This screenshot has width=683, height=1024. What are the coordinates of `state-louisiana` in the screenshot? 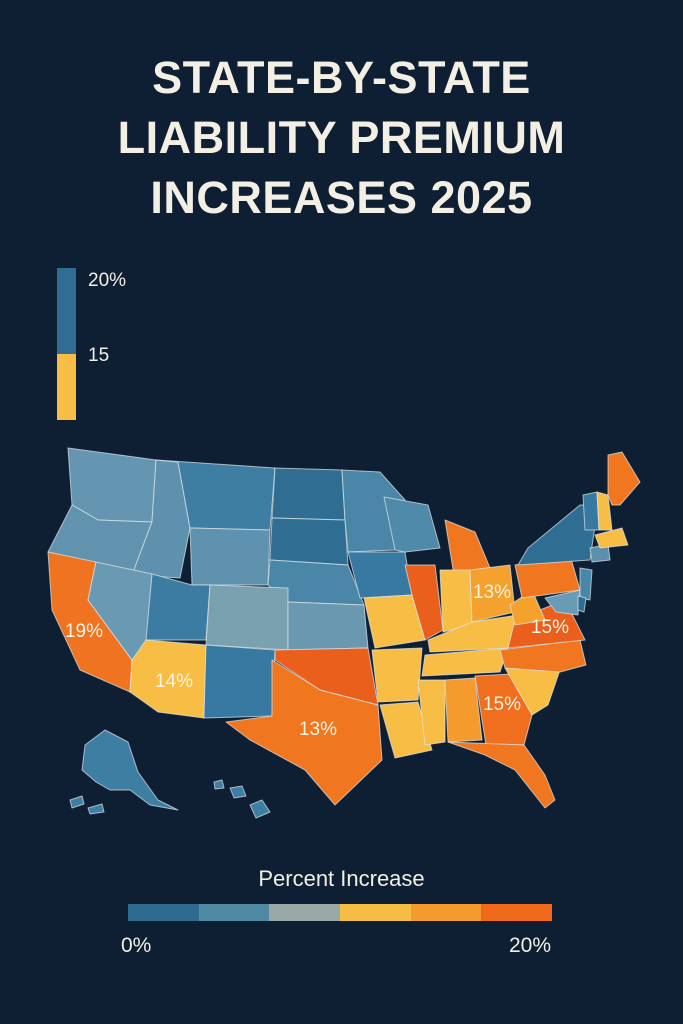 It's located at (406, 730).